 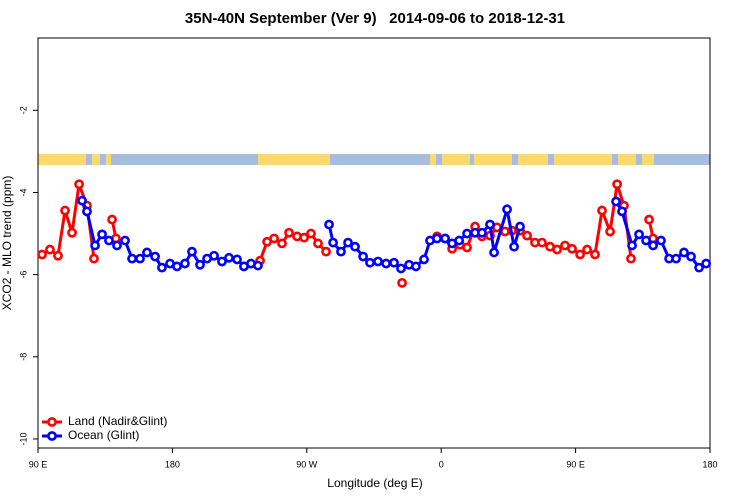 I want to click on y-tick-label: -2, so click(x=23, y=110).